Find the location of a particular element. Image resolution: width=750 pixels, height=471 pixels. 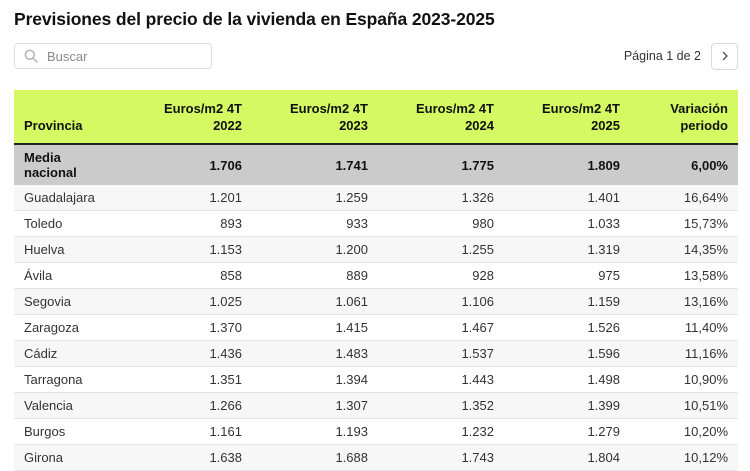

value-cell: 6,00% is located at coordinates (684, 164).